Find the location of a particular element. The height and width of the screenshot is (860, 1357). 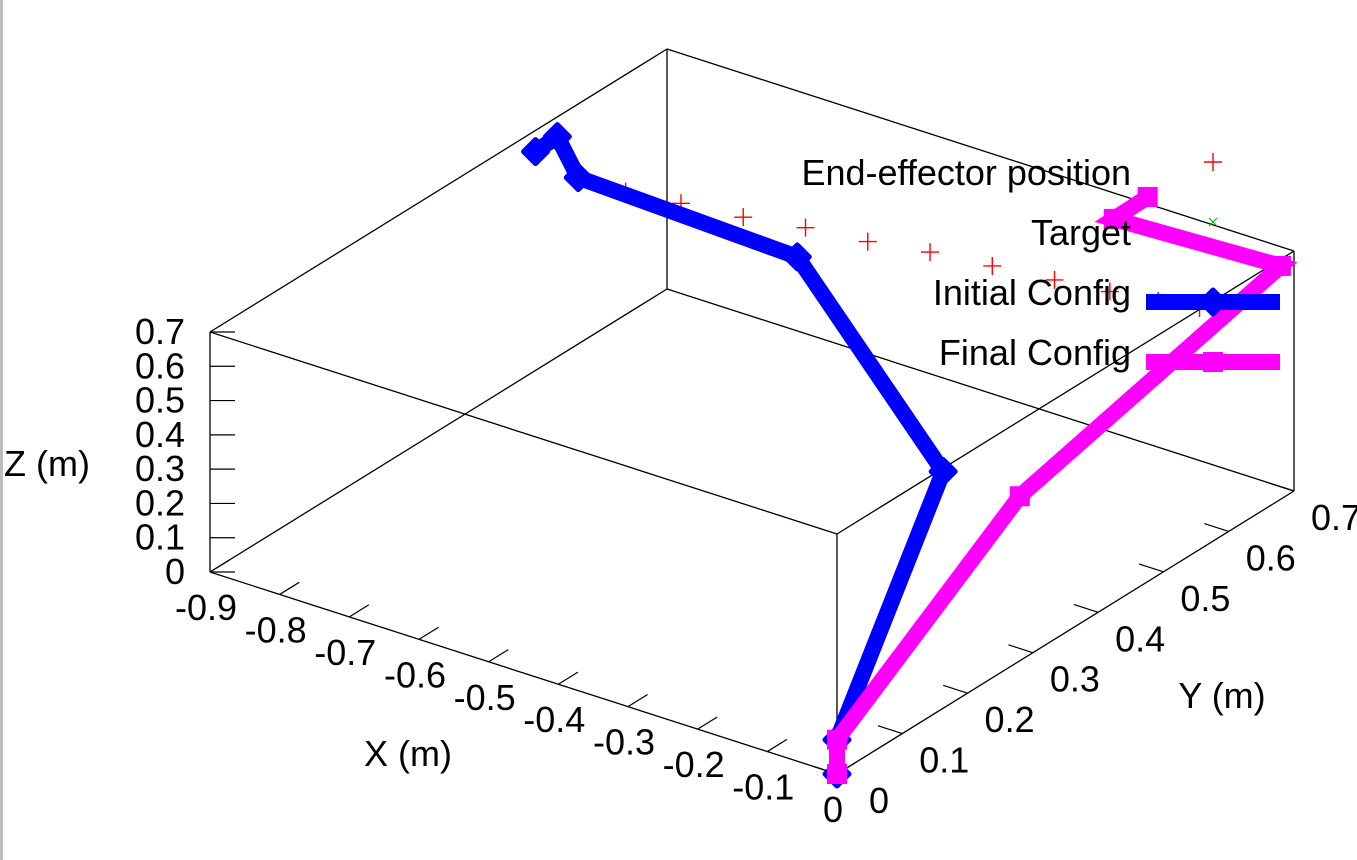

z-tick-label: 0.5 is located at coordinates (160, 400).